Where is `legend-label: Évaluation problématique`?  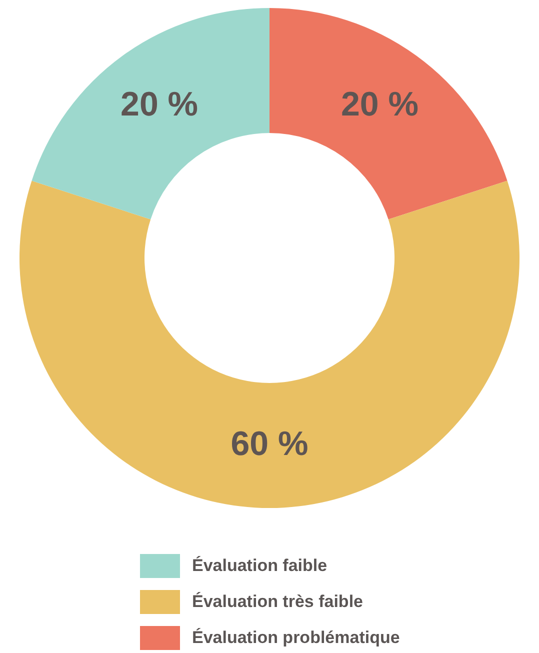
legend-label: Évaluation problématique is located at coordinates (296, 638).